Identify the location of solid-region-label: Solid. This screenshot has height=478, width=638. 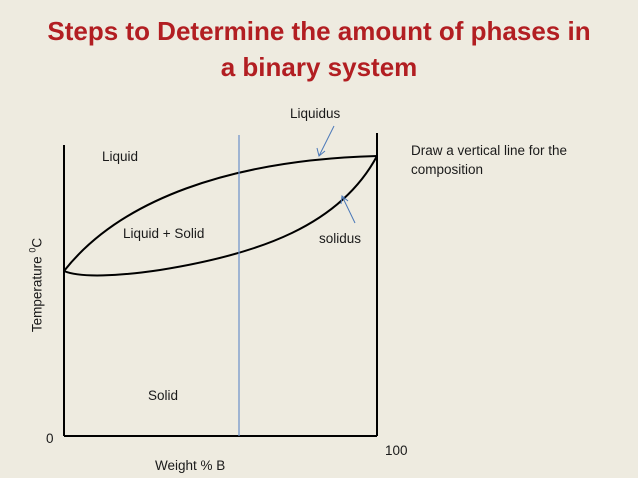
(163, 395).